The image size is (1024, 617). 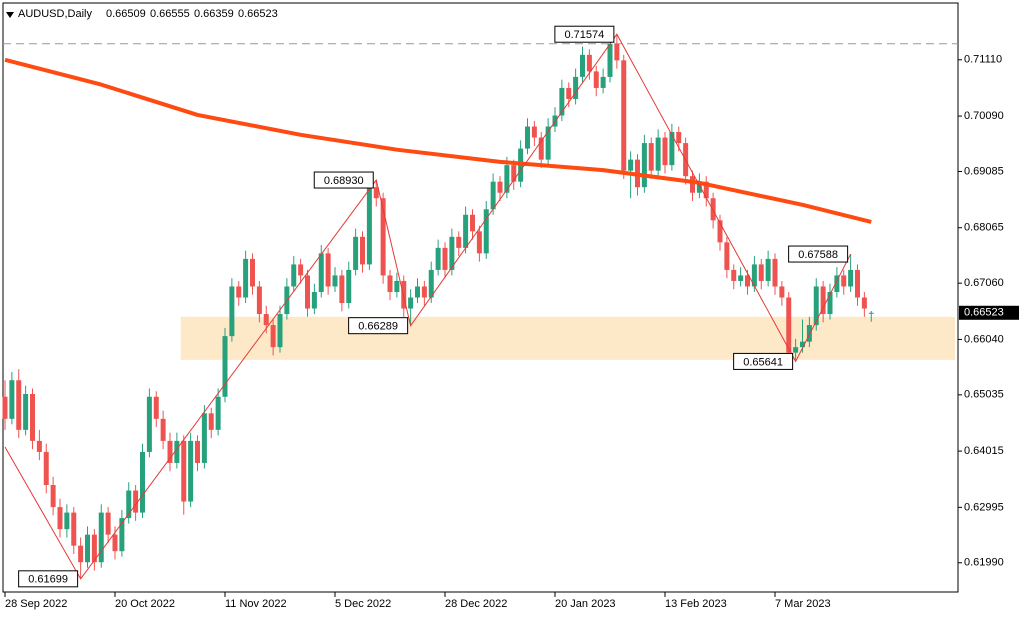 What do you see at coordinates (983, 60) in the screenshot?
I see `y-tick-label: 0.71110` at bounding box center [983, 60].